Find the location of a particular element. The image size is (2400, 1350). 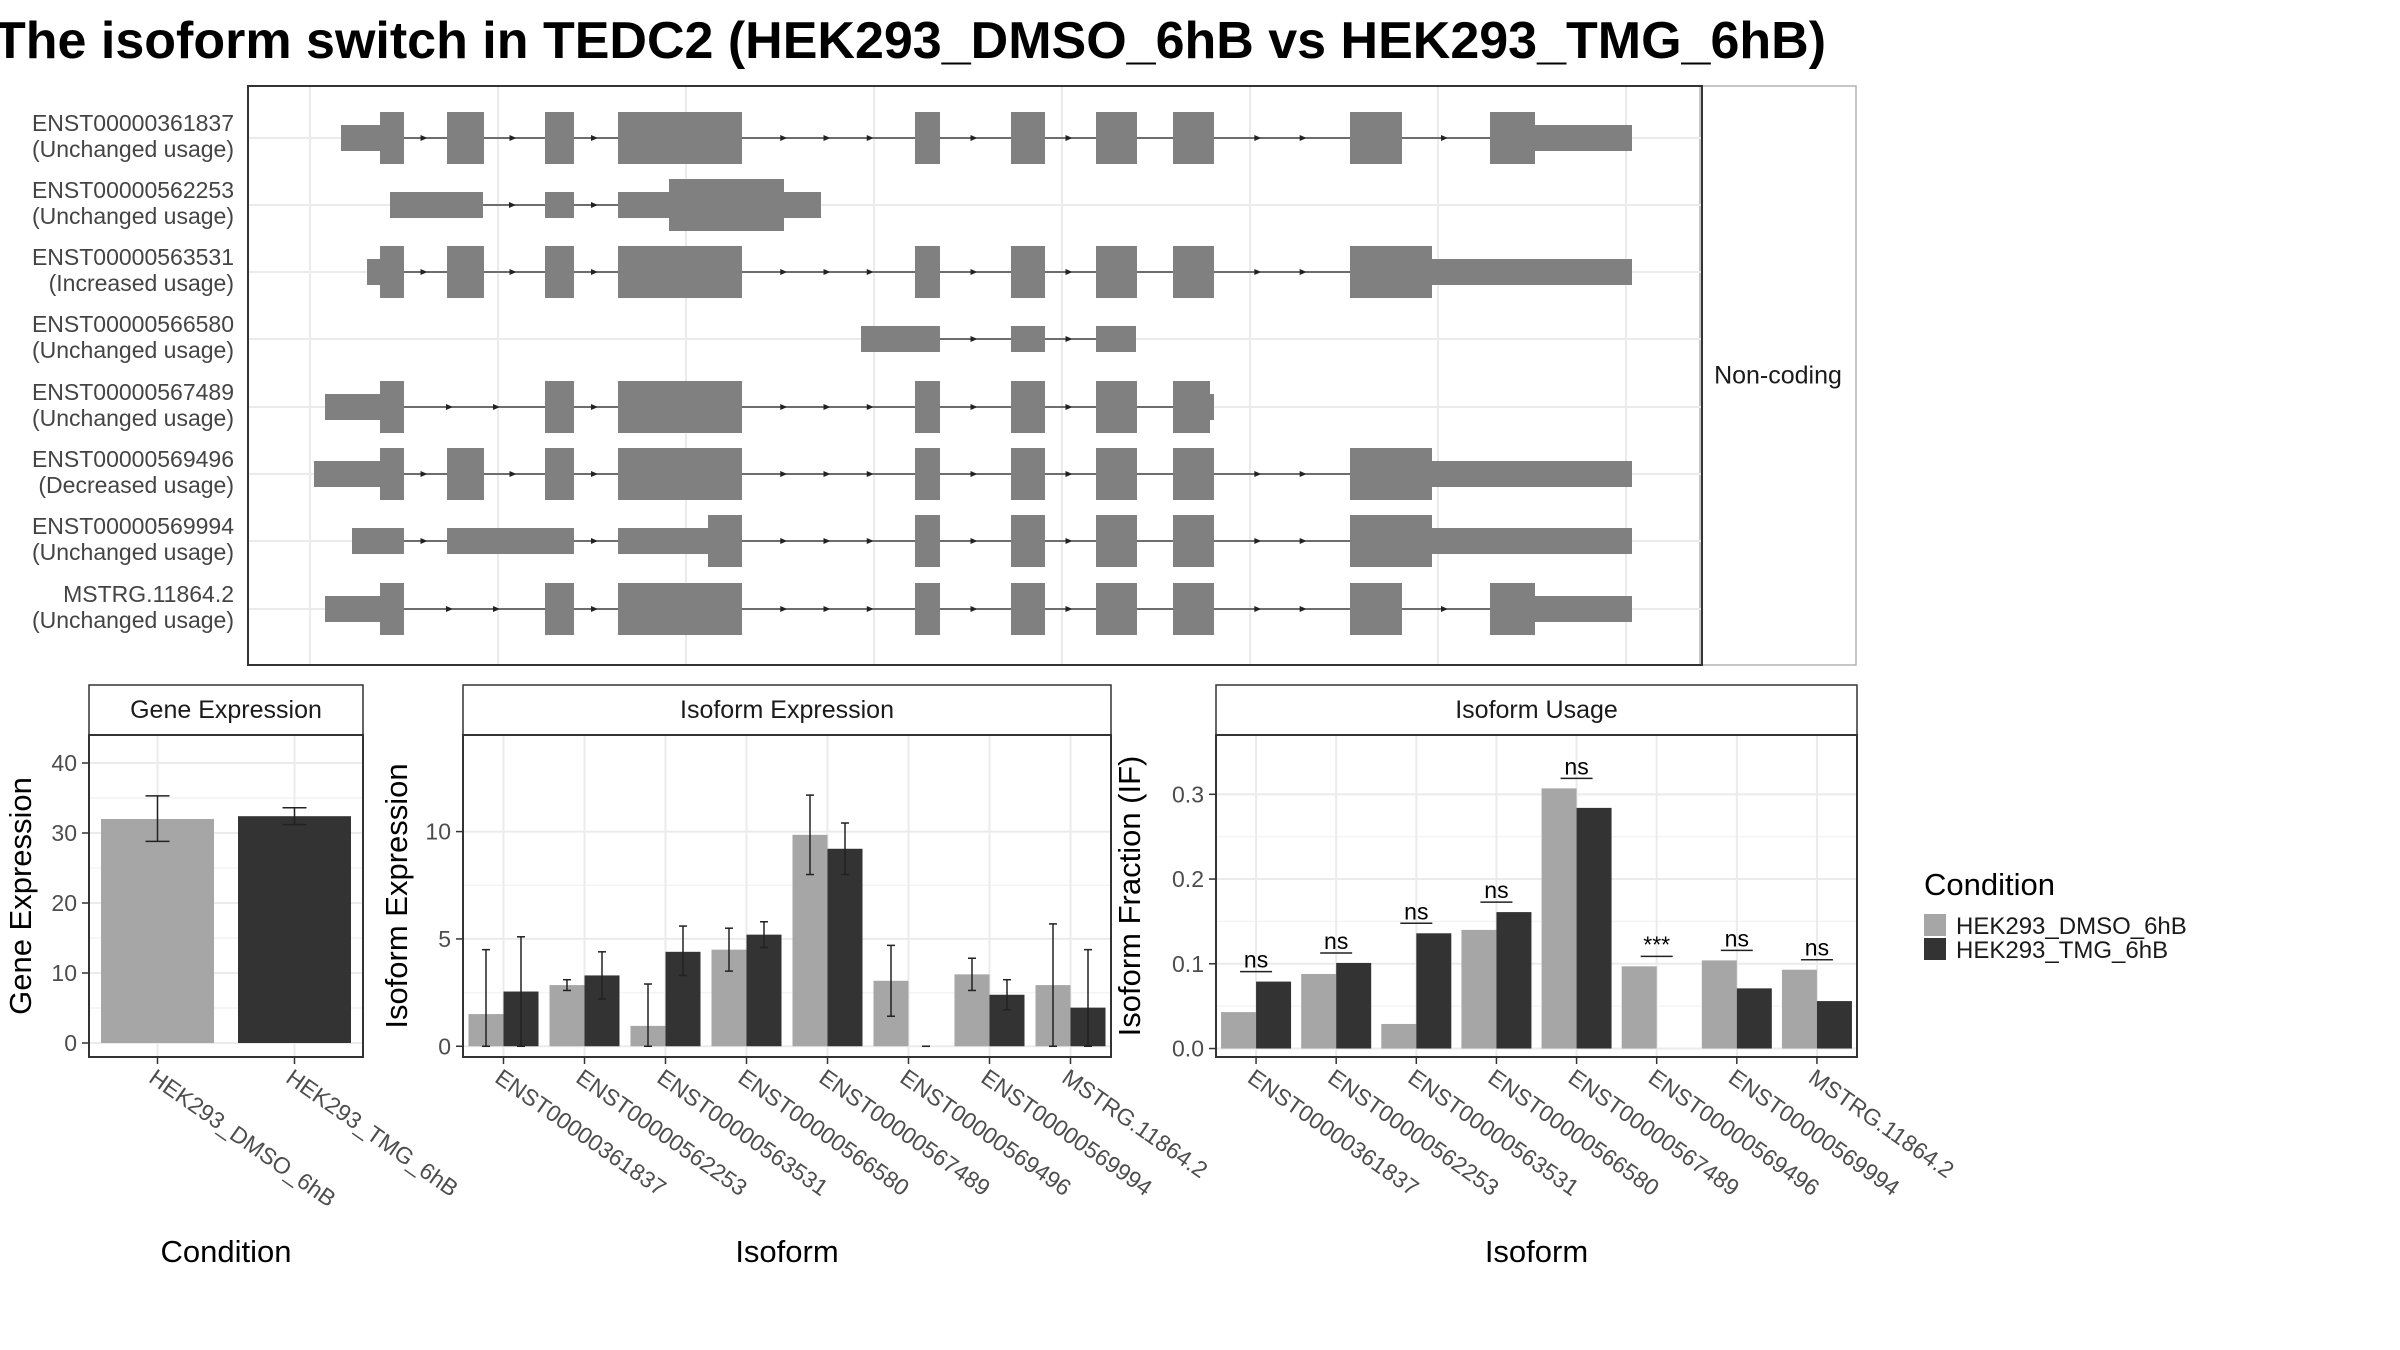

y-axis-title: Isoform Expression is located at coordinates (396, 895).